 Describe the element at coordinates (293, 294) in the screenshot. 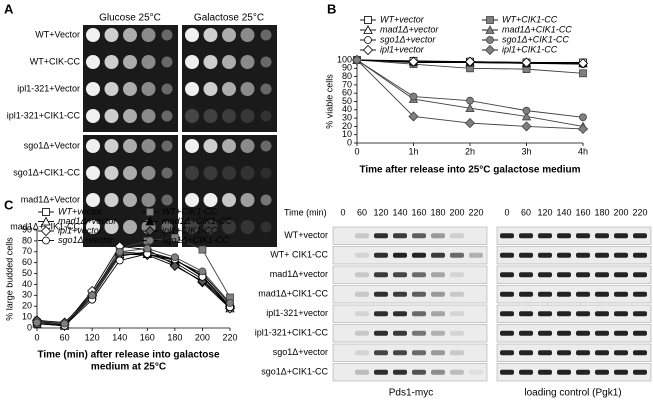

I see `strain-label: mad1Δ+CIK1-CC` at that location.